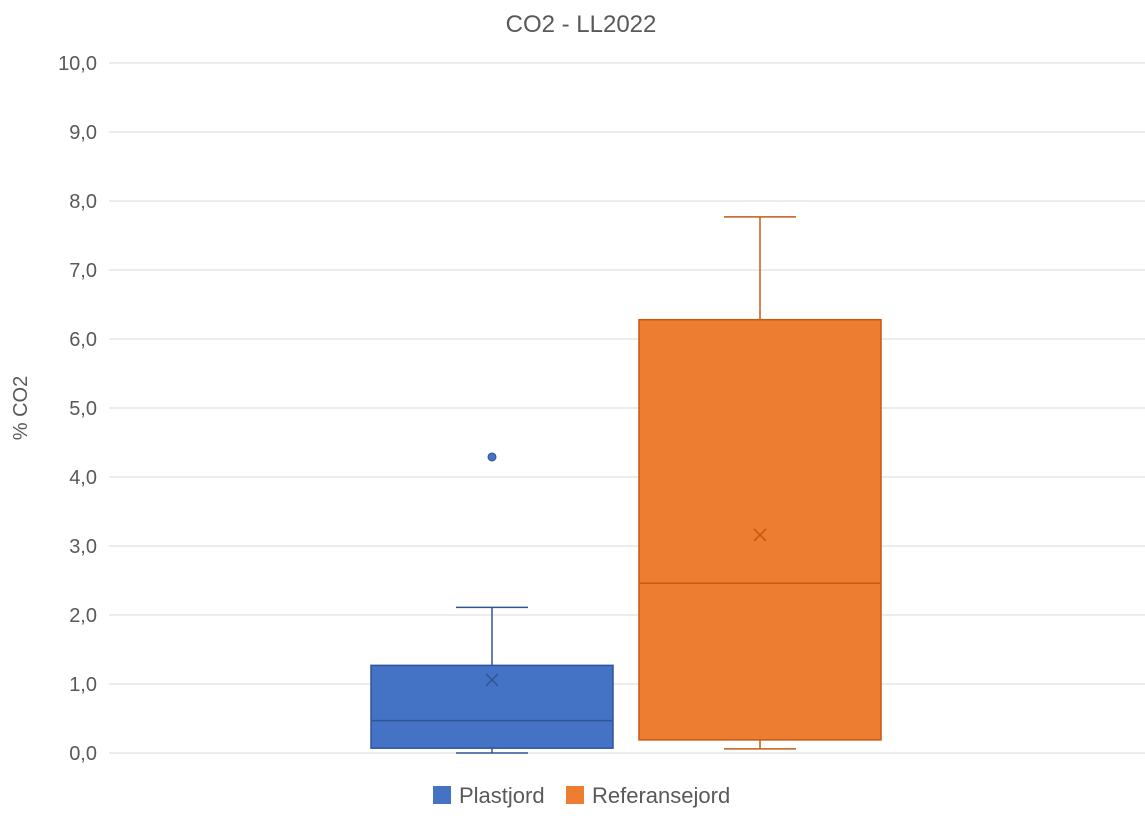 Image resolution: width=1145 pixels, height=816 pixels. Describe the element at coordinates (77, 64) in the screenshot. I see `y-tick-label: 10,0` at that location.